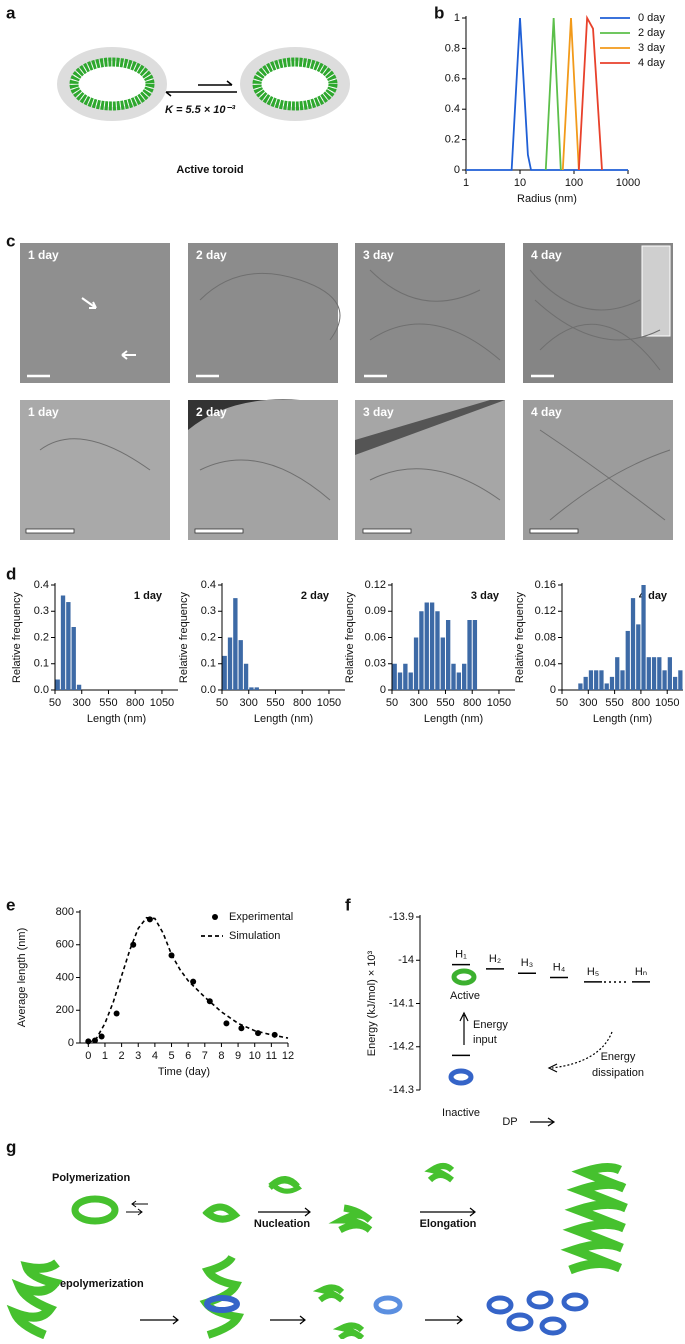 This screenshot has width=685, height=1344. What do you see at coordinates (618, 1073) in the screenshot?
I see `annotation: dissipation` at bounding box center [618, 1073].